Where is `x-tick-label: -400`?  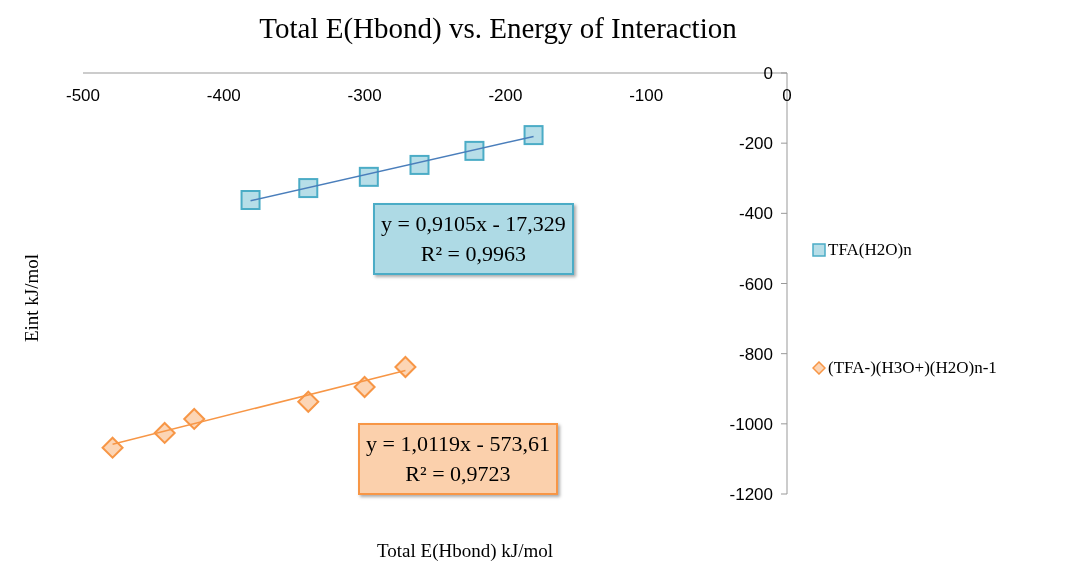 x-tick-label: -400 is located at coordinates (223, 96).